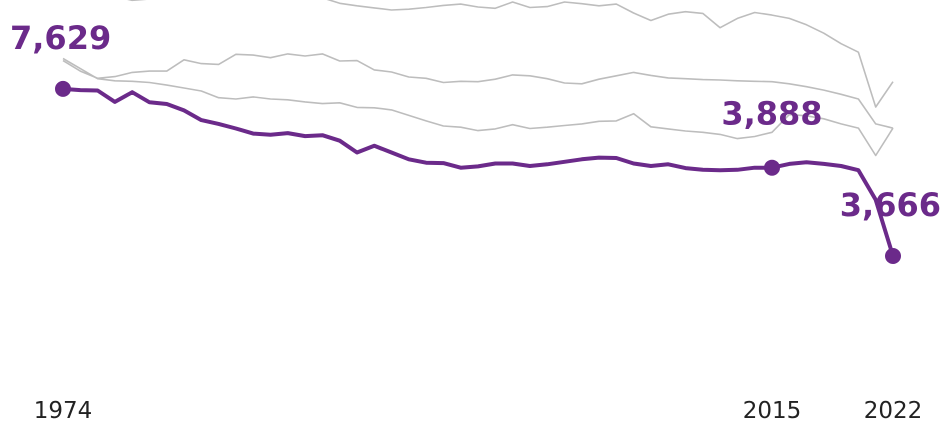  I want to click on point-marker-2022, so click(893, 256).